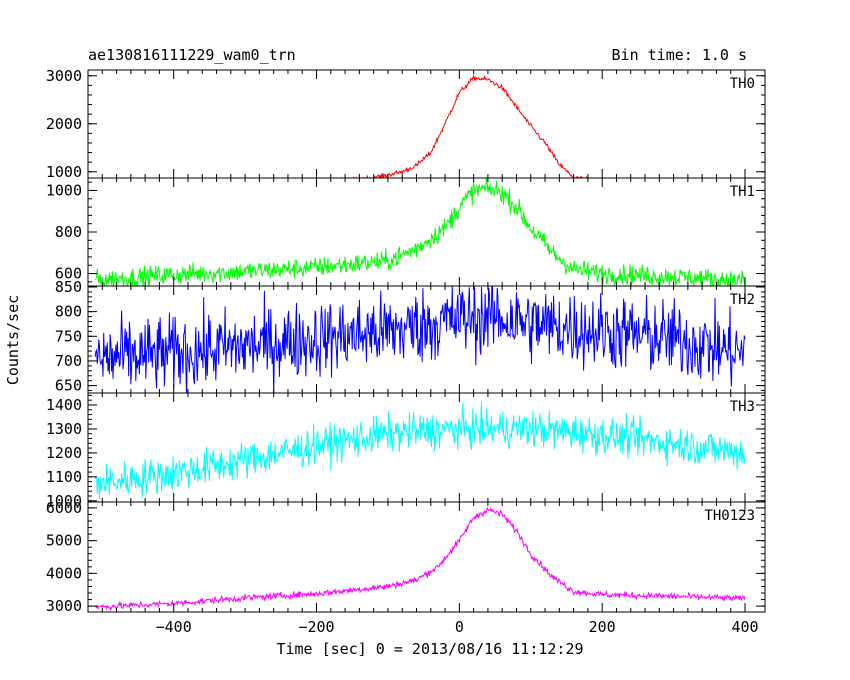 The image size is (850, 680). What do you see at coordinates (679, 55) in the screenshot?
I see `chart-title-right: Bin time: 1.0 s` at bounding box center [679, 55].